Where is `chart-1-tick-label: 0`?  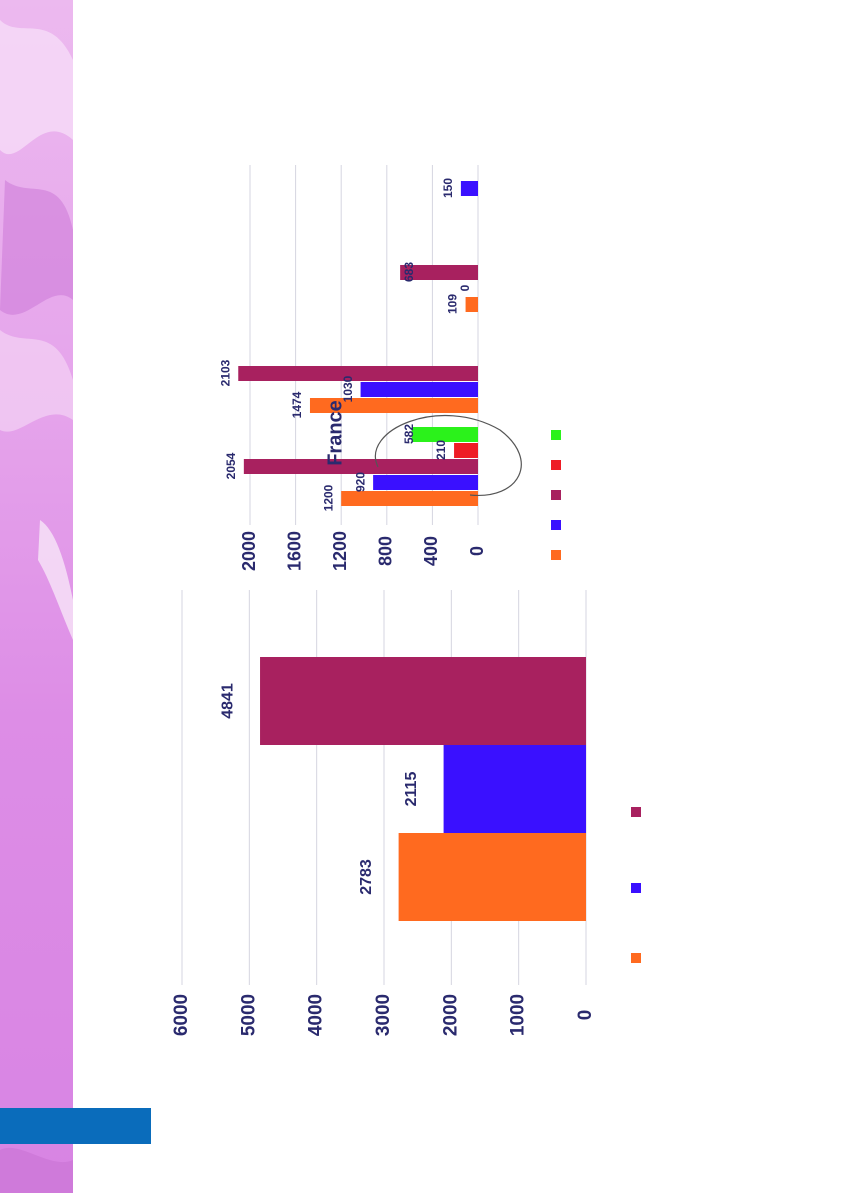
chart-1-tick-label: 0 is located at coordinates (585, 1015).